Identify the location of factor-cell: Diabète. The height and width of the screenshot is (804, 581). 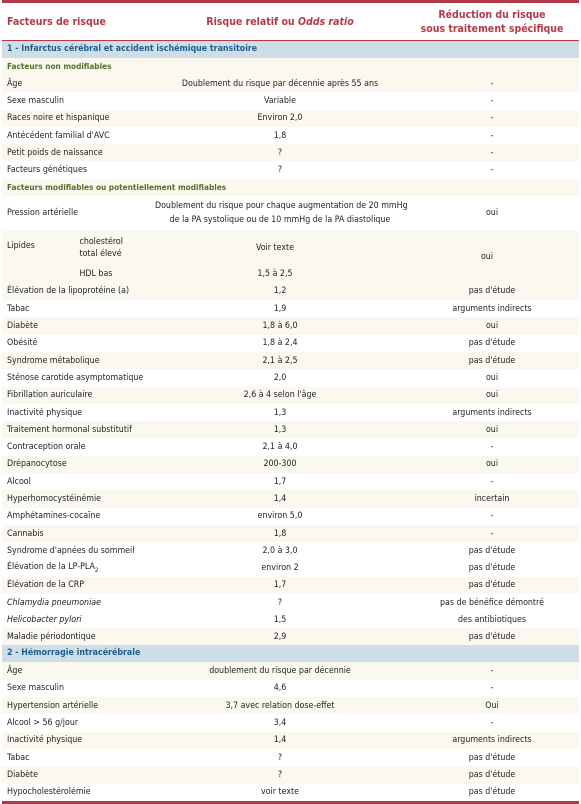
(23, 326).